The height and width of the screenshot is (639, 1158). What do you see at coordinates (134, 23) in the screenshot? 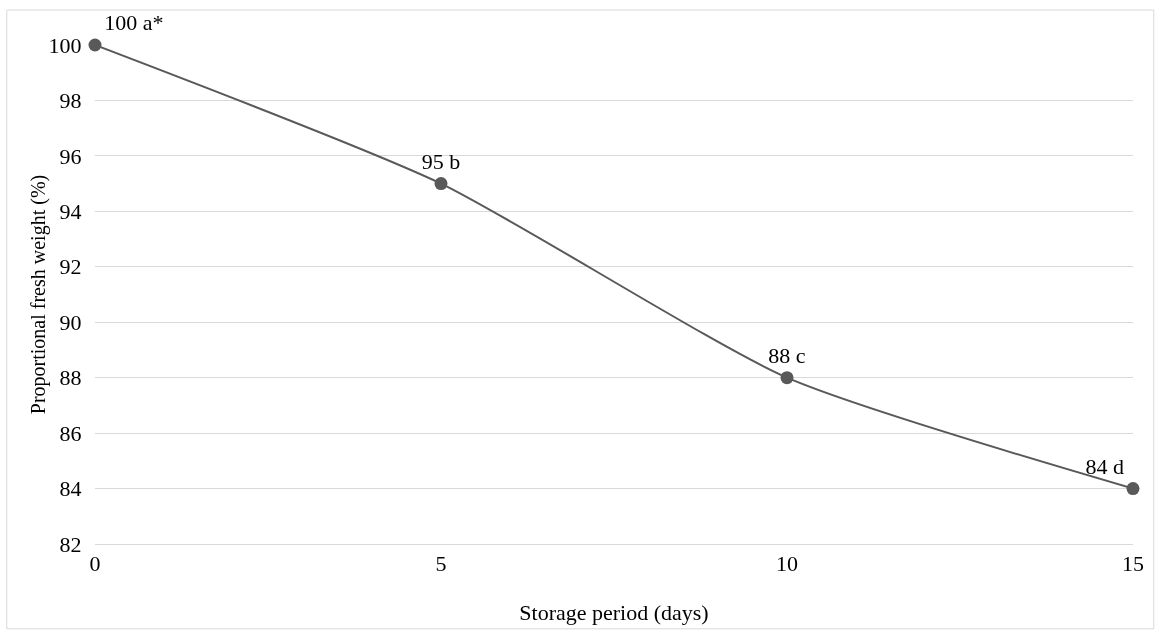
I see `data-label: 100 a*` at bounding box center [134, 23].